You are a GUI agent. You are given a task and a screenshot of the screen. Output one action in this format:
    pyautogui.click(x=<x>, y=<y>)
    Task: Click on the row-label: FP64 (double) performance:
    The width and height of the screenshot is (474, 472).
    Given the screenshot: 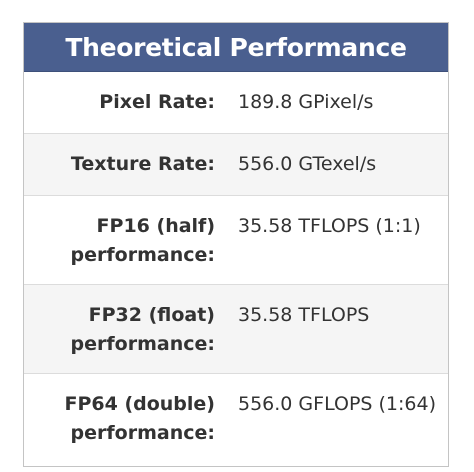 What is the action you would take?
    pyautogui.click(x=119, y=418)
    